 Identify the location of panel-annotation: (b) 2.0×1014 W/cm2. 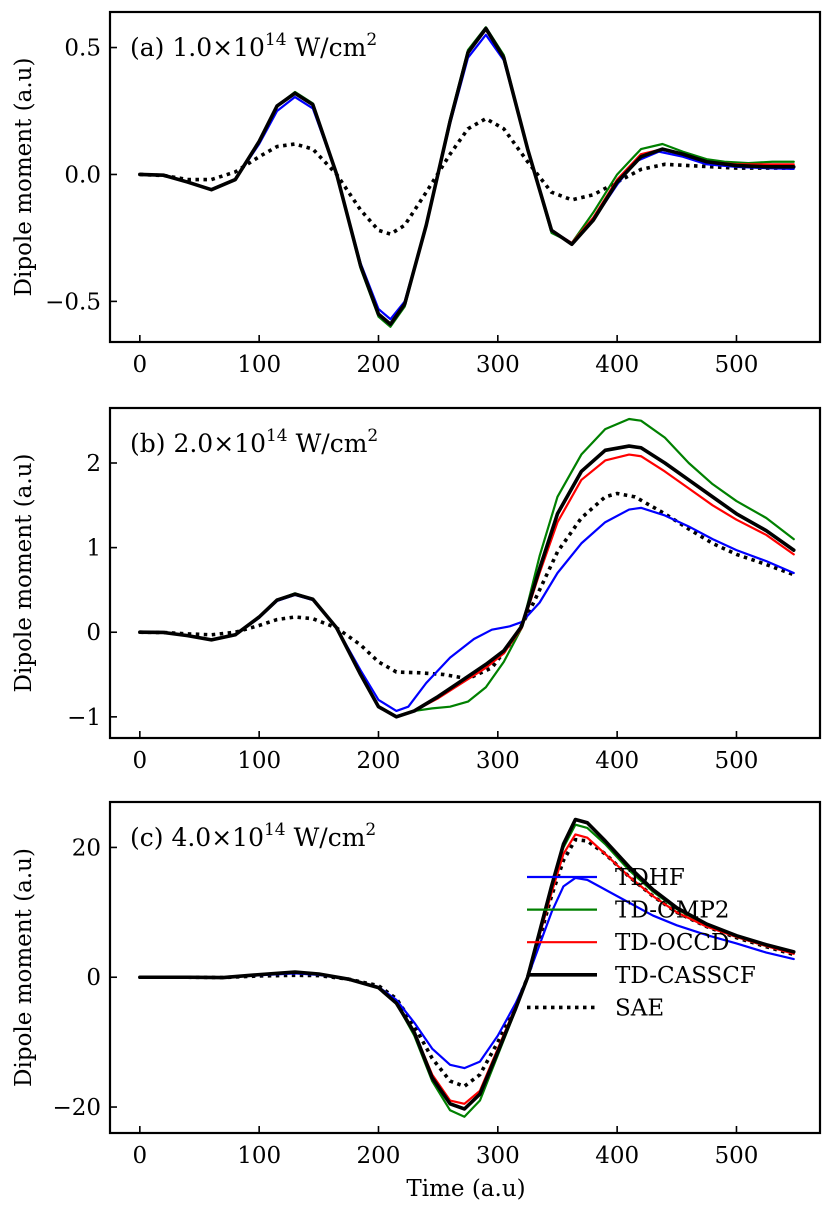
(254, 442).